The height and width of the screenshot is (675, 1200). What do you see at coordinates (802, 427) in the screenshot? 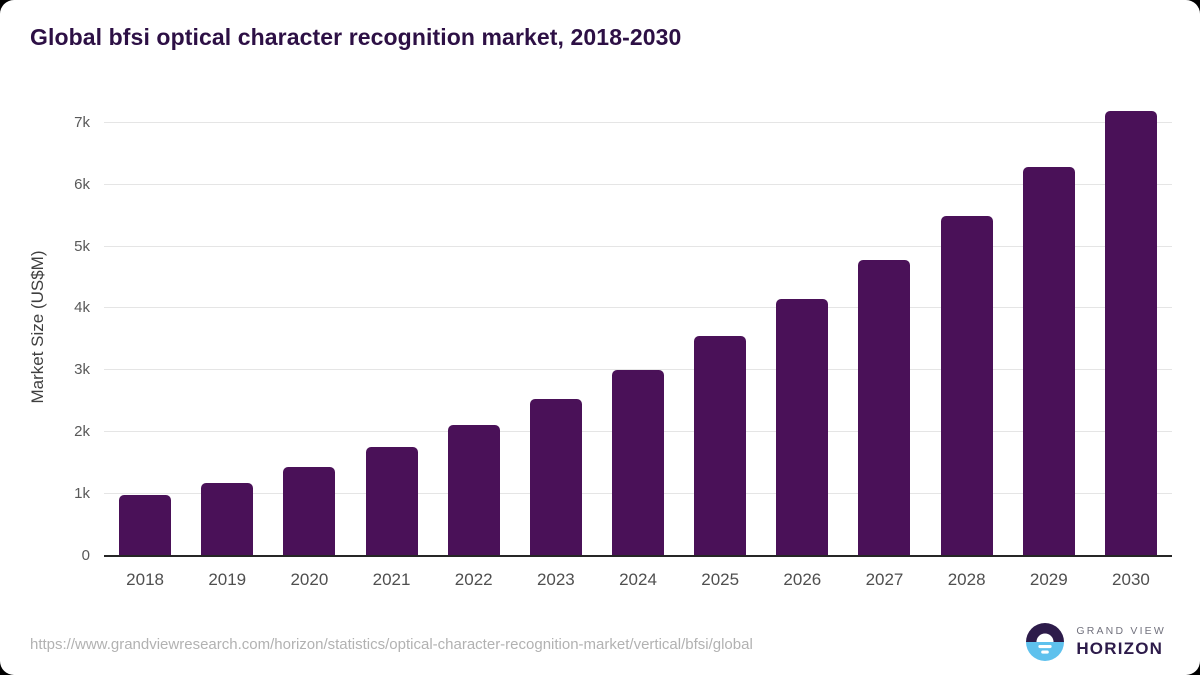
I see `bar-2026` at bounding box center [802, 427].